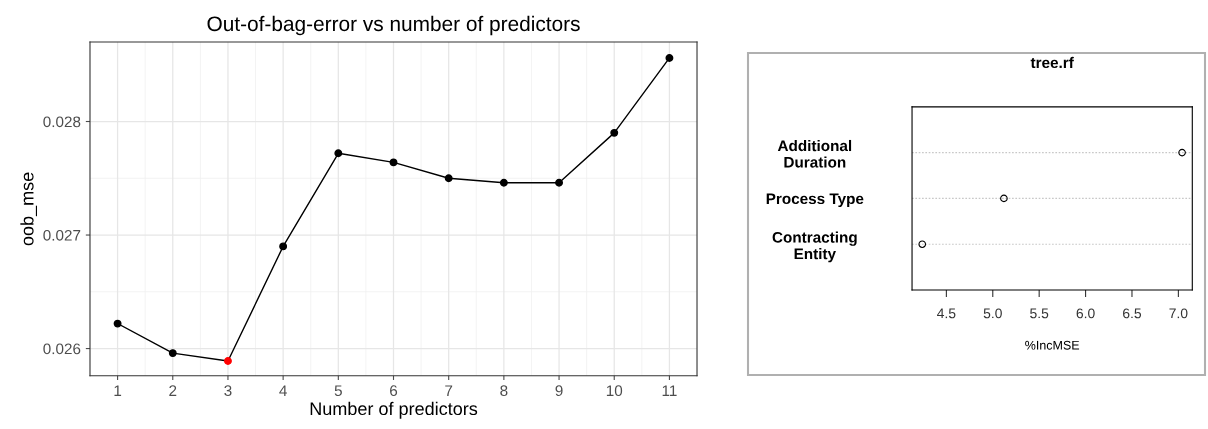  What do you see at coordinates (992, 313) in the screenshot?
I see `x-tick-label: 5.0` at bounding box center [992, 313].